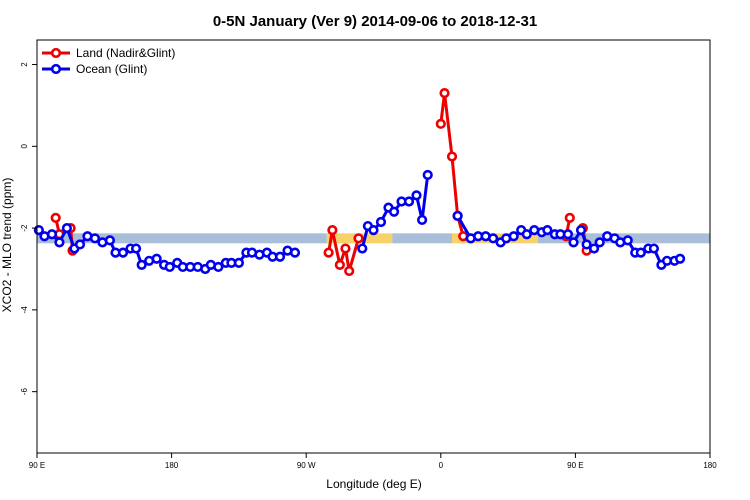  I want to click on y-tick-label: 0, so click(24, 146).